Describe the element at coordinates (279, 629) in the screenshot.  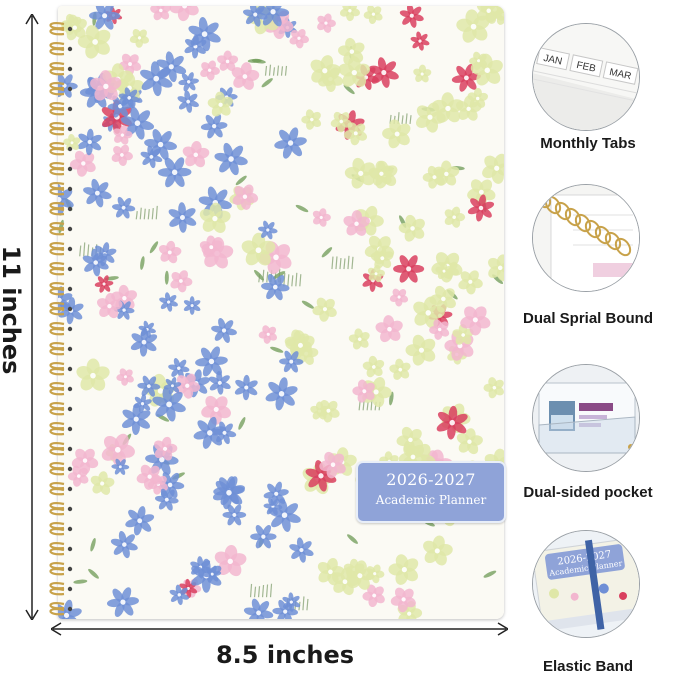
I see `width-dimension-arrow` at that location.